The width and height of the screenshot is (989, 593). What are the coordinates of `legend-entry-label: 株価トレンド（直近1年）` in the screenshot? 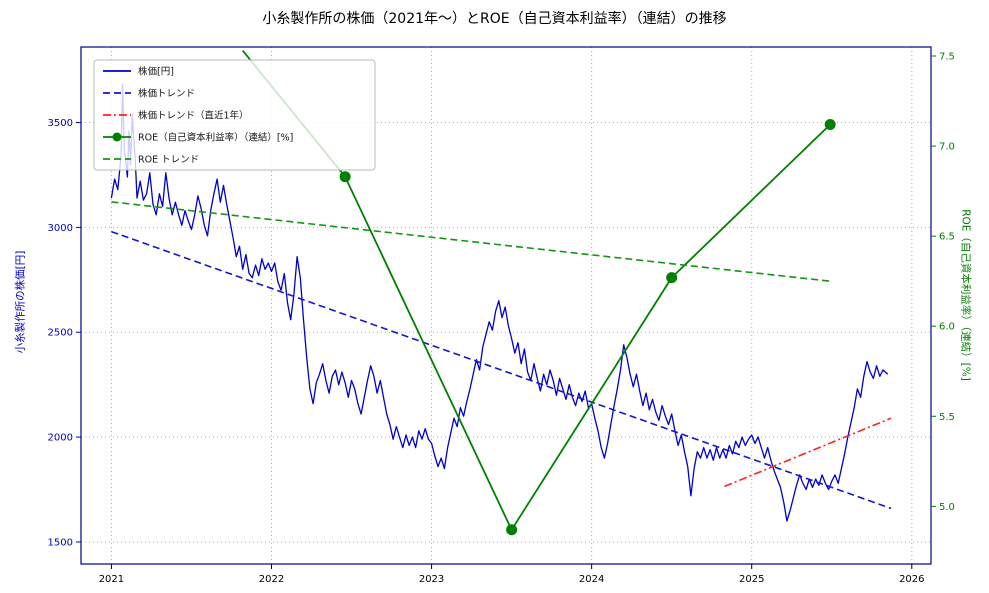 It's located at (193, 116).